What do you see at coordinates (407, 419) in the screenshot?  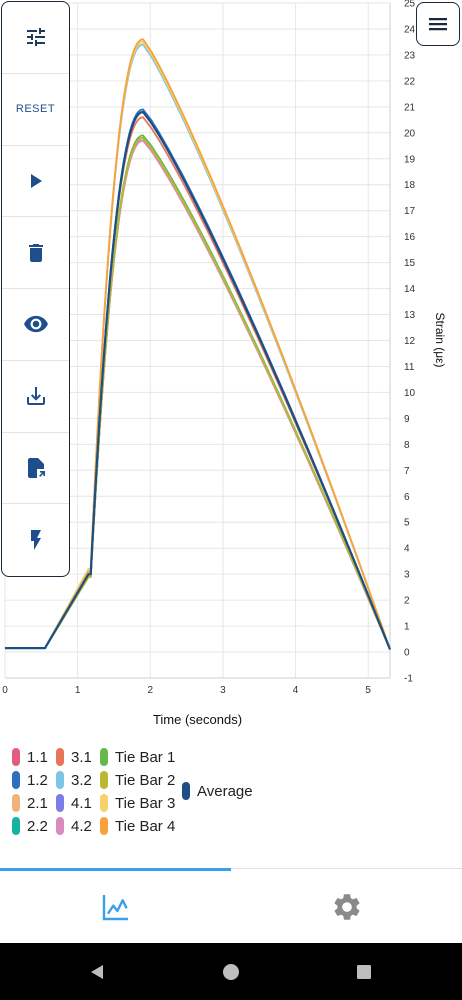 I see `y-tick-label: 9` at bounding box center [407, 419].